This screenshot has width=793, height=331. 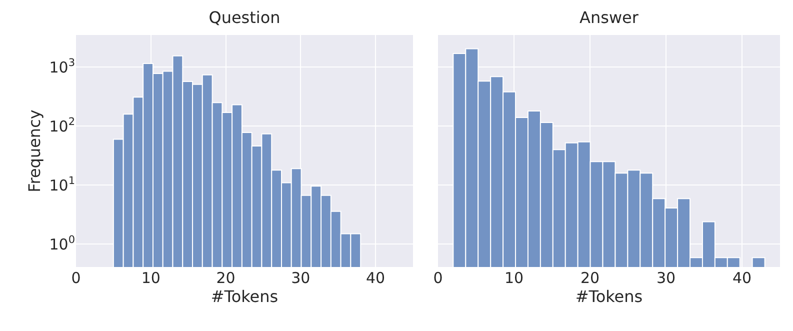 What do you see at coordinates (62, 66) in the screenshot?
I see `y-tick-label: 10$^{3}$` at bounding box center [62, 66].